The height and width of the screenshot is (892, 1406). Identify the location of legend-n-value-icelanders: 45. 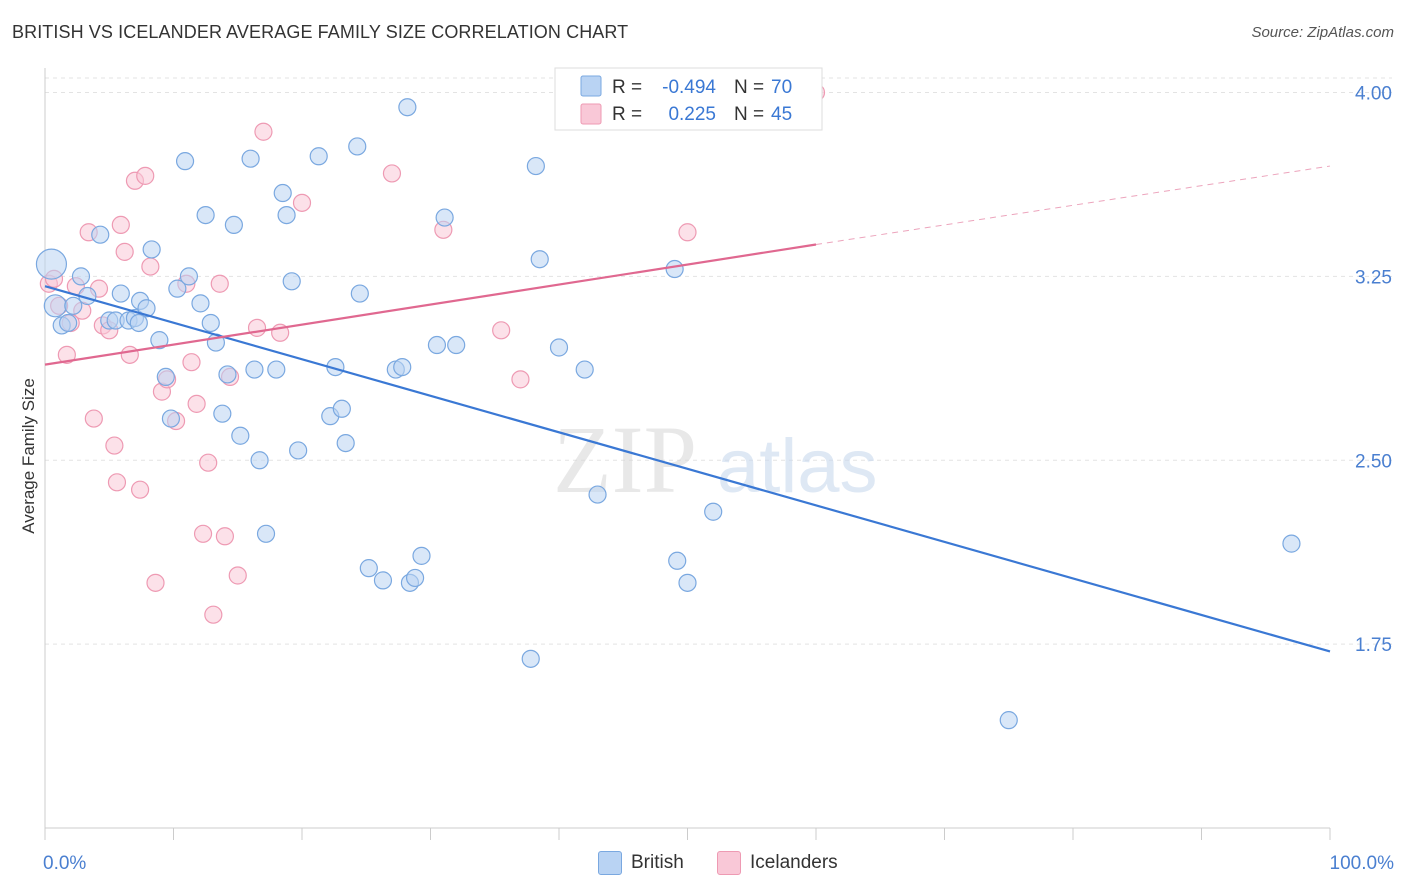
(781, 114).